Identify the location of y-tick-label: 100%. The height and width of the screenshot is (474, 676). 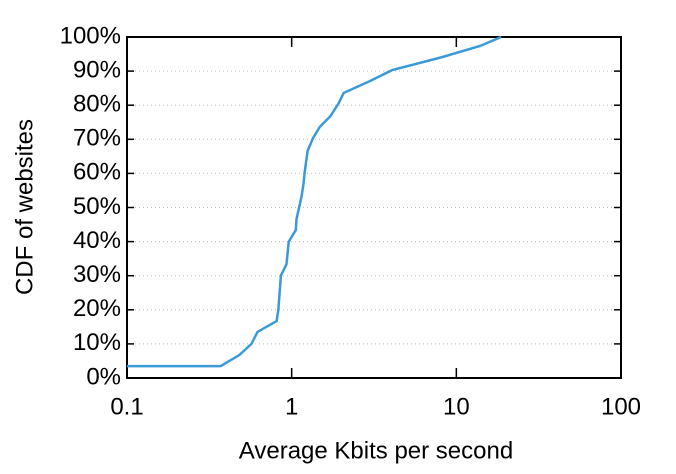
(90, 35).